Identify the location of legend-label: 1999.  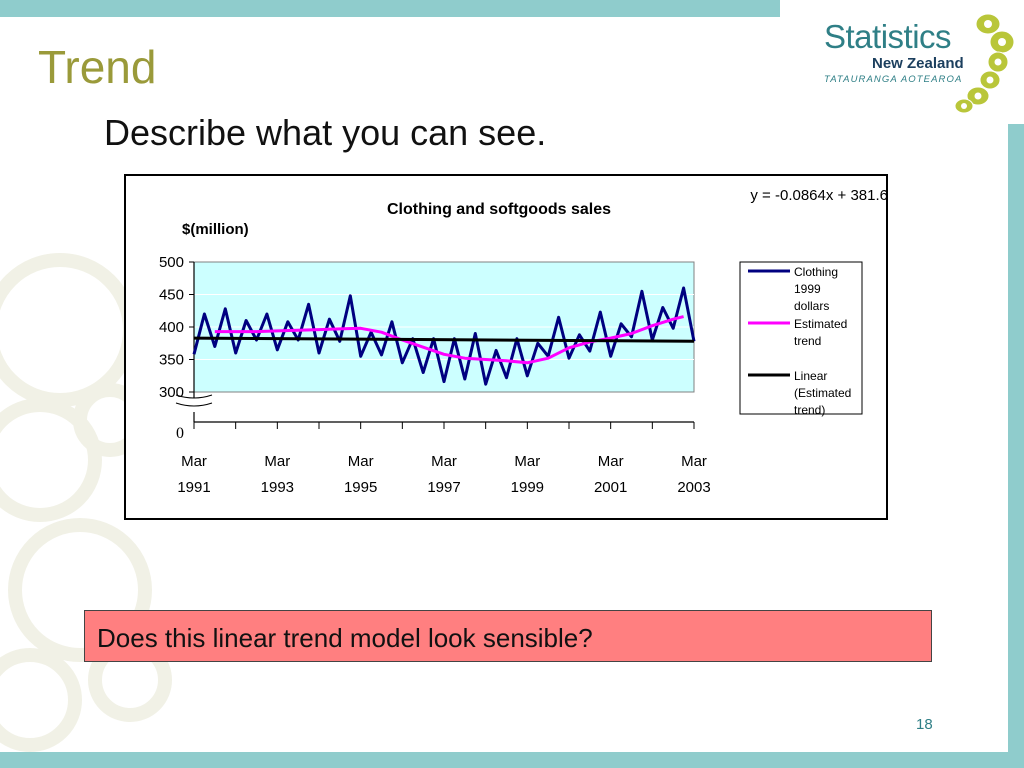
(807, 289).